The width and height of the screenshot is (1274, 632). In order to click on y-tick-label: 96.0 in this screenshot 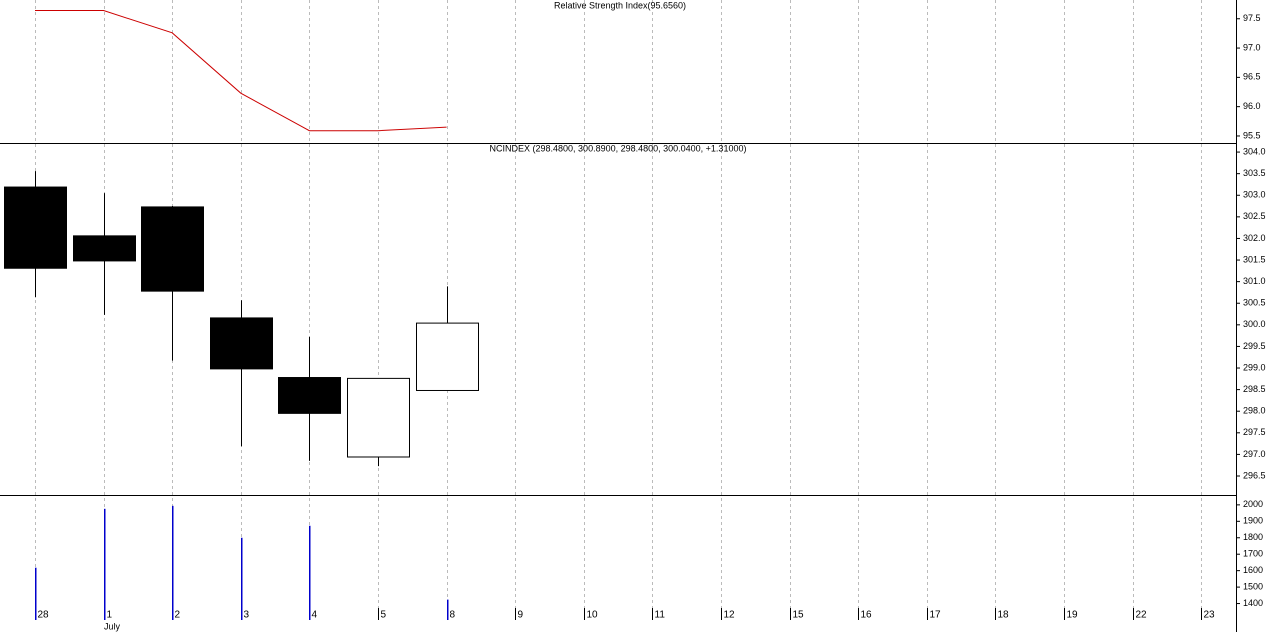, I will do `click(1252, 106)`.